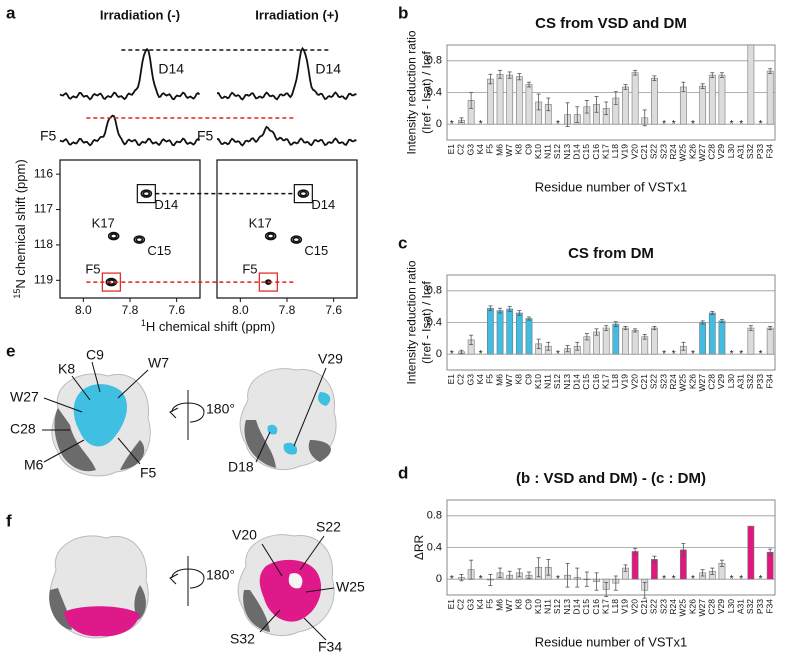 Image resolution: width=787 pixels, height=663 pixels. What do you see at coordinates (625, 381) in the screenshot?
I see `x-tick-label: V19` at bounding box center [625, 381].